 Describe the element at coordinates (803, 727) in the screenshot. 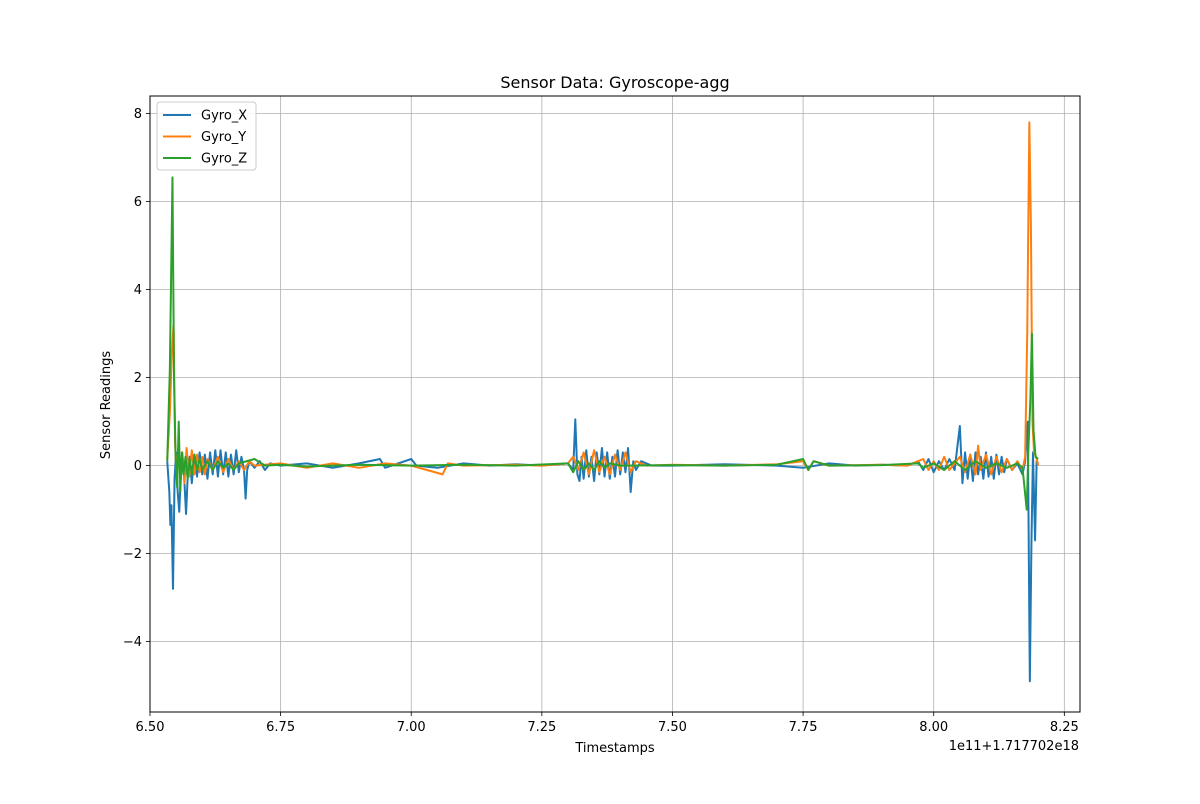

I see `x-tick-label: 7.75` at that location.